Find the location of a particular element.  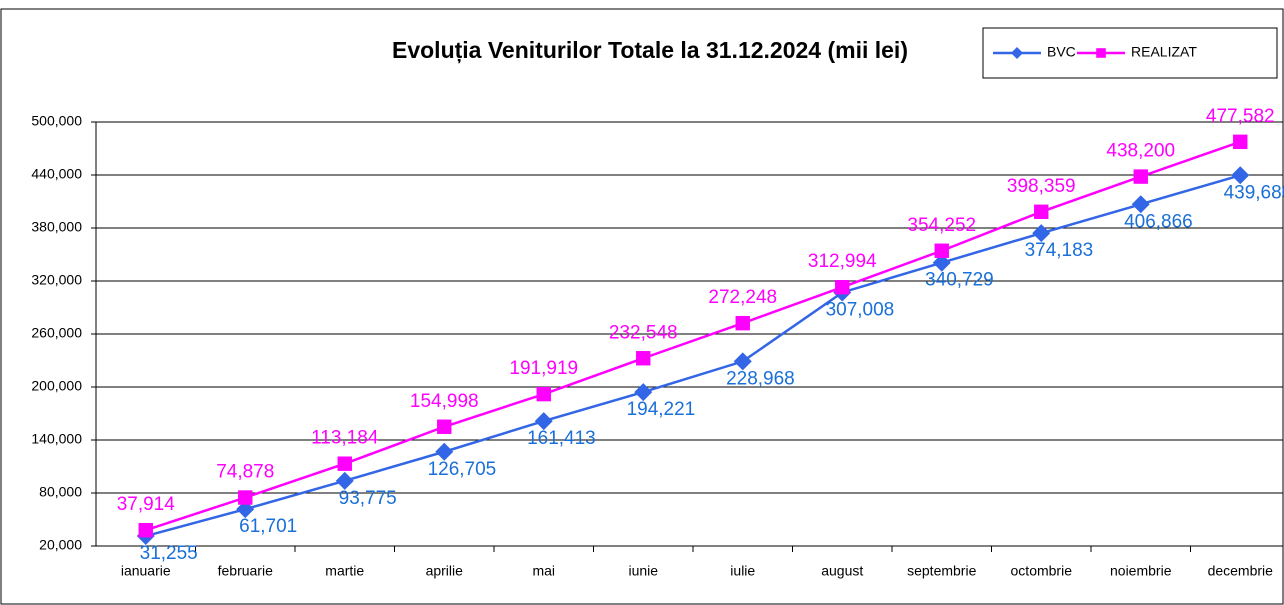

x-tick-label: aprilie is located at coordinates (445, 571).